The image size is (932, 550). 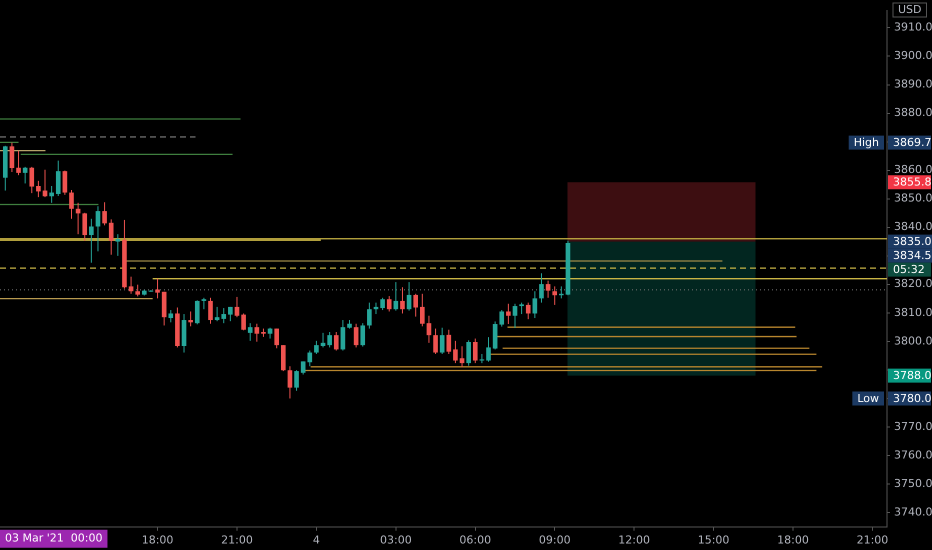 I want to click on x-tick-label: 15:00, so click(x=714, y=539).